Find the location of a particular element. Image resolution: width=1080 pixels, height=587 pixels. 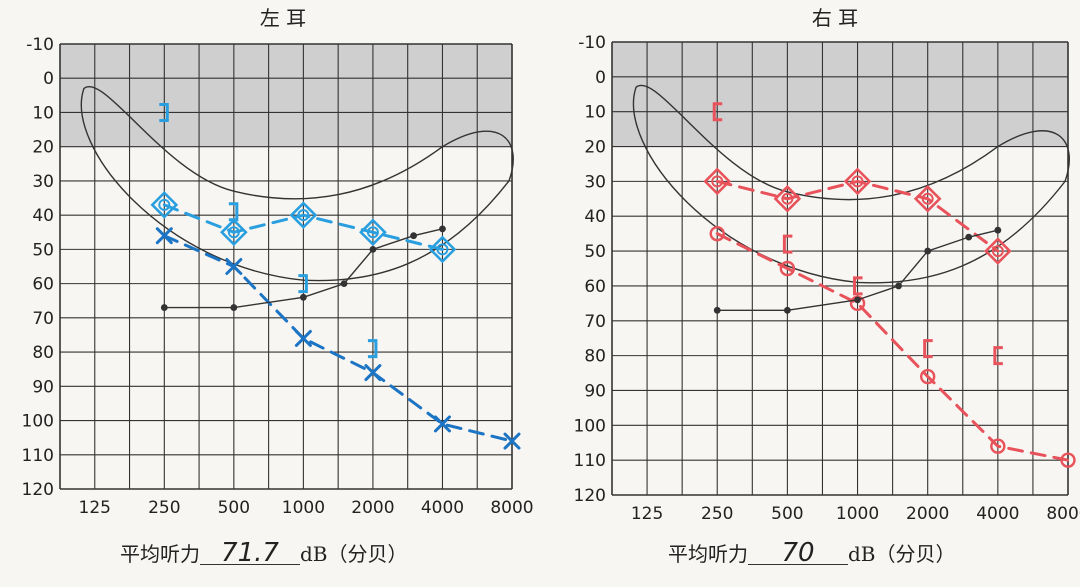

right-ear-average: 平均听力 70 dB（分贝） is located at coordinates (812, 552).